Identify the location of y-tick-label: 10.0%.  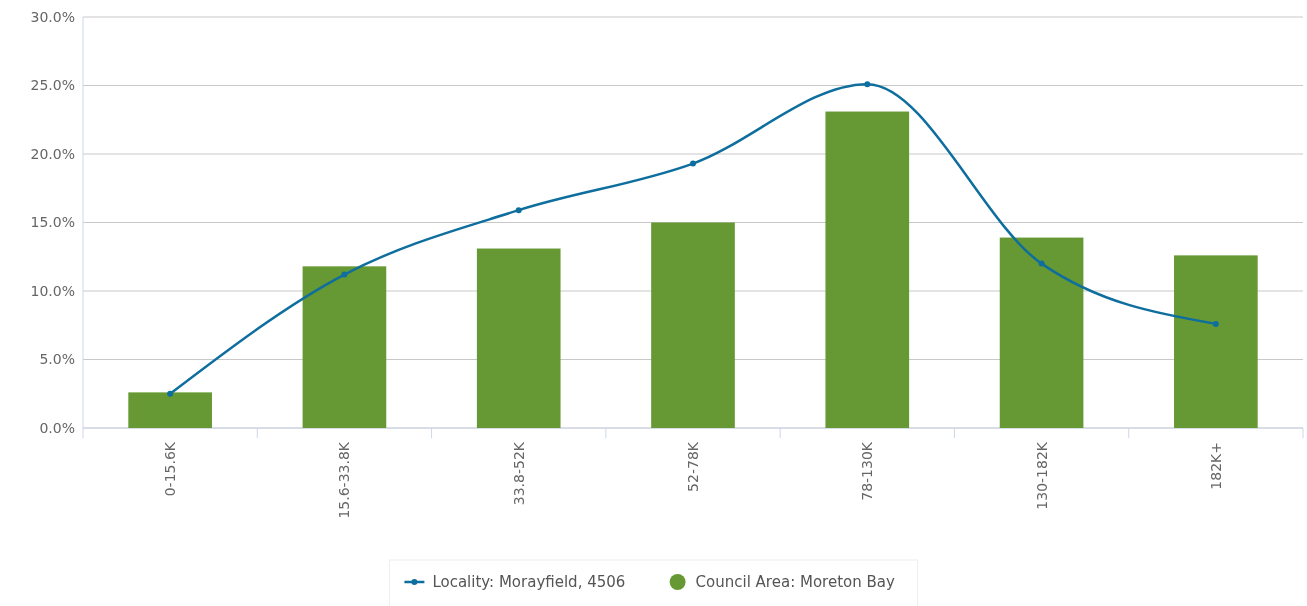
(52, 290).